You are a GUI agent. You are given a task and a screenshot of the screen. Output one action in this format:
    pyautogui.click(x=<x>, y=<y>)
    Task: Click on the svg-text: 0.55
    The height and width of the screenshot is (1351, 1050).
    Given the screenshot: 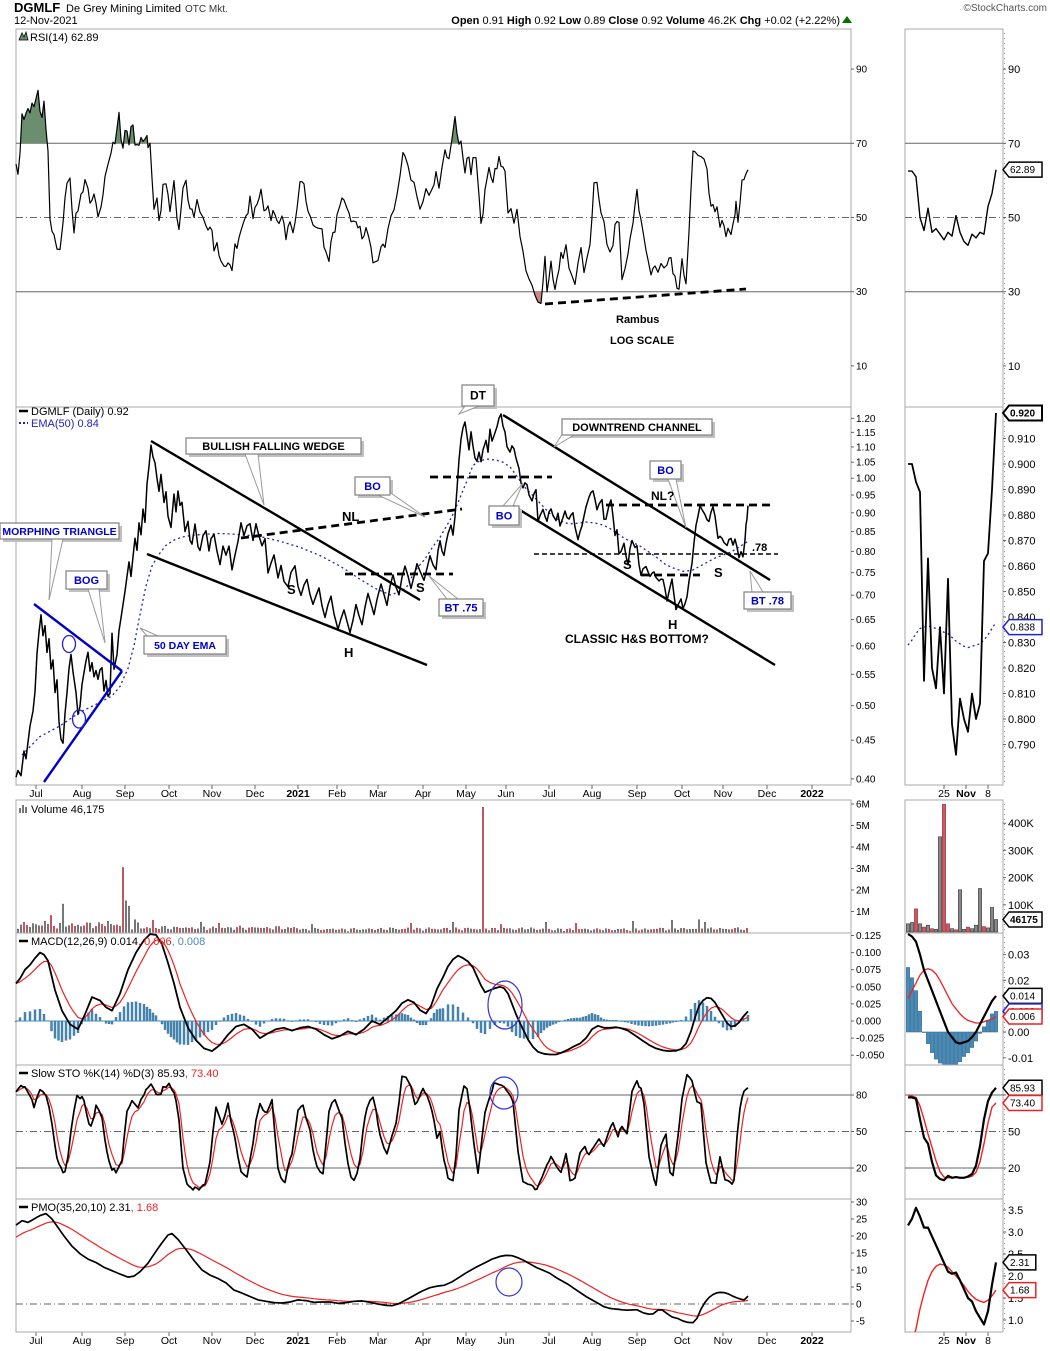 What is the action you would take?
    pyautogui.click(x=866, y=675)
    